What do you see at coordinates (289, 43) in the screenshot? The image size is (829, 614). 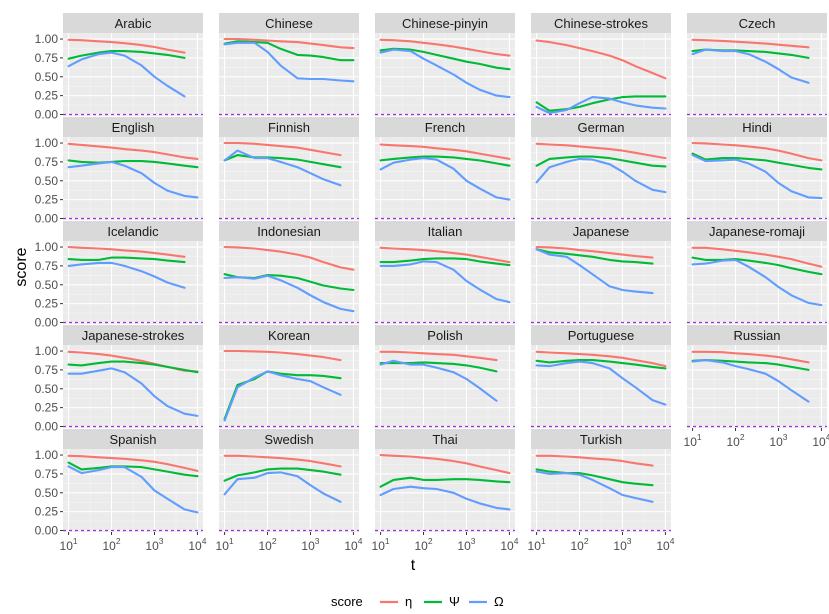 I see `series-line-eta-chinese` at bounding box center [289, 43].